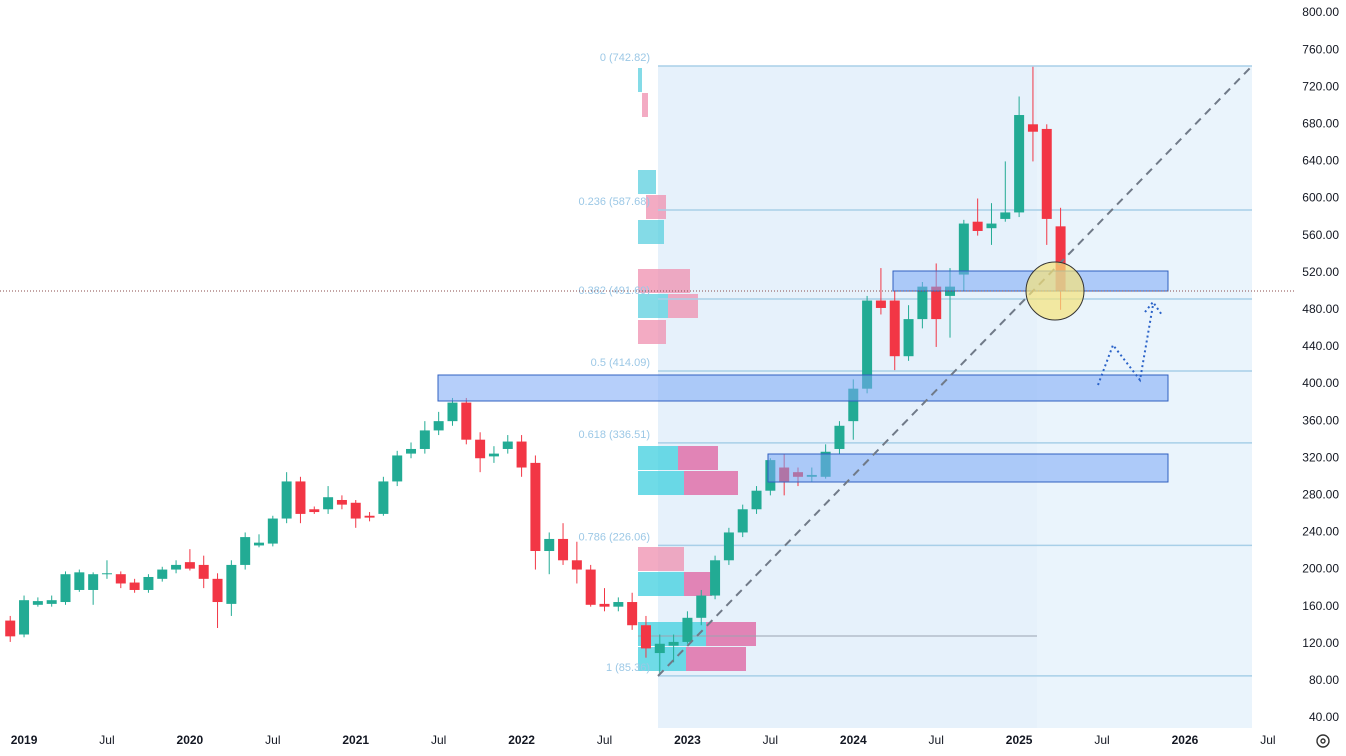 The width and height of the screenshot is (1346, 756). Describe the element at coordinates (1320, 123) in the screenshot. I see `y-tick-label: 680.00` at that location.